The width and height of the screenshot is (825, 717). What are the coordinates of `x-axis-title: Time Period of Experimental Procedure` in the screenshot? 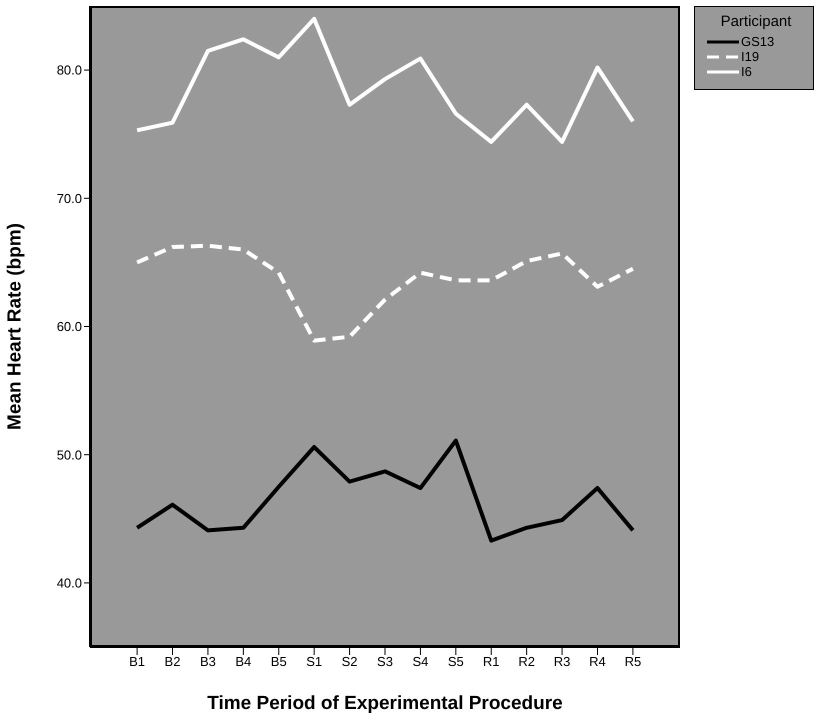 It's located at (385, 703).